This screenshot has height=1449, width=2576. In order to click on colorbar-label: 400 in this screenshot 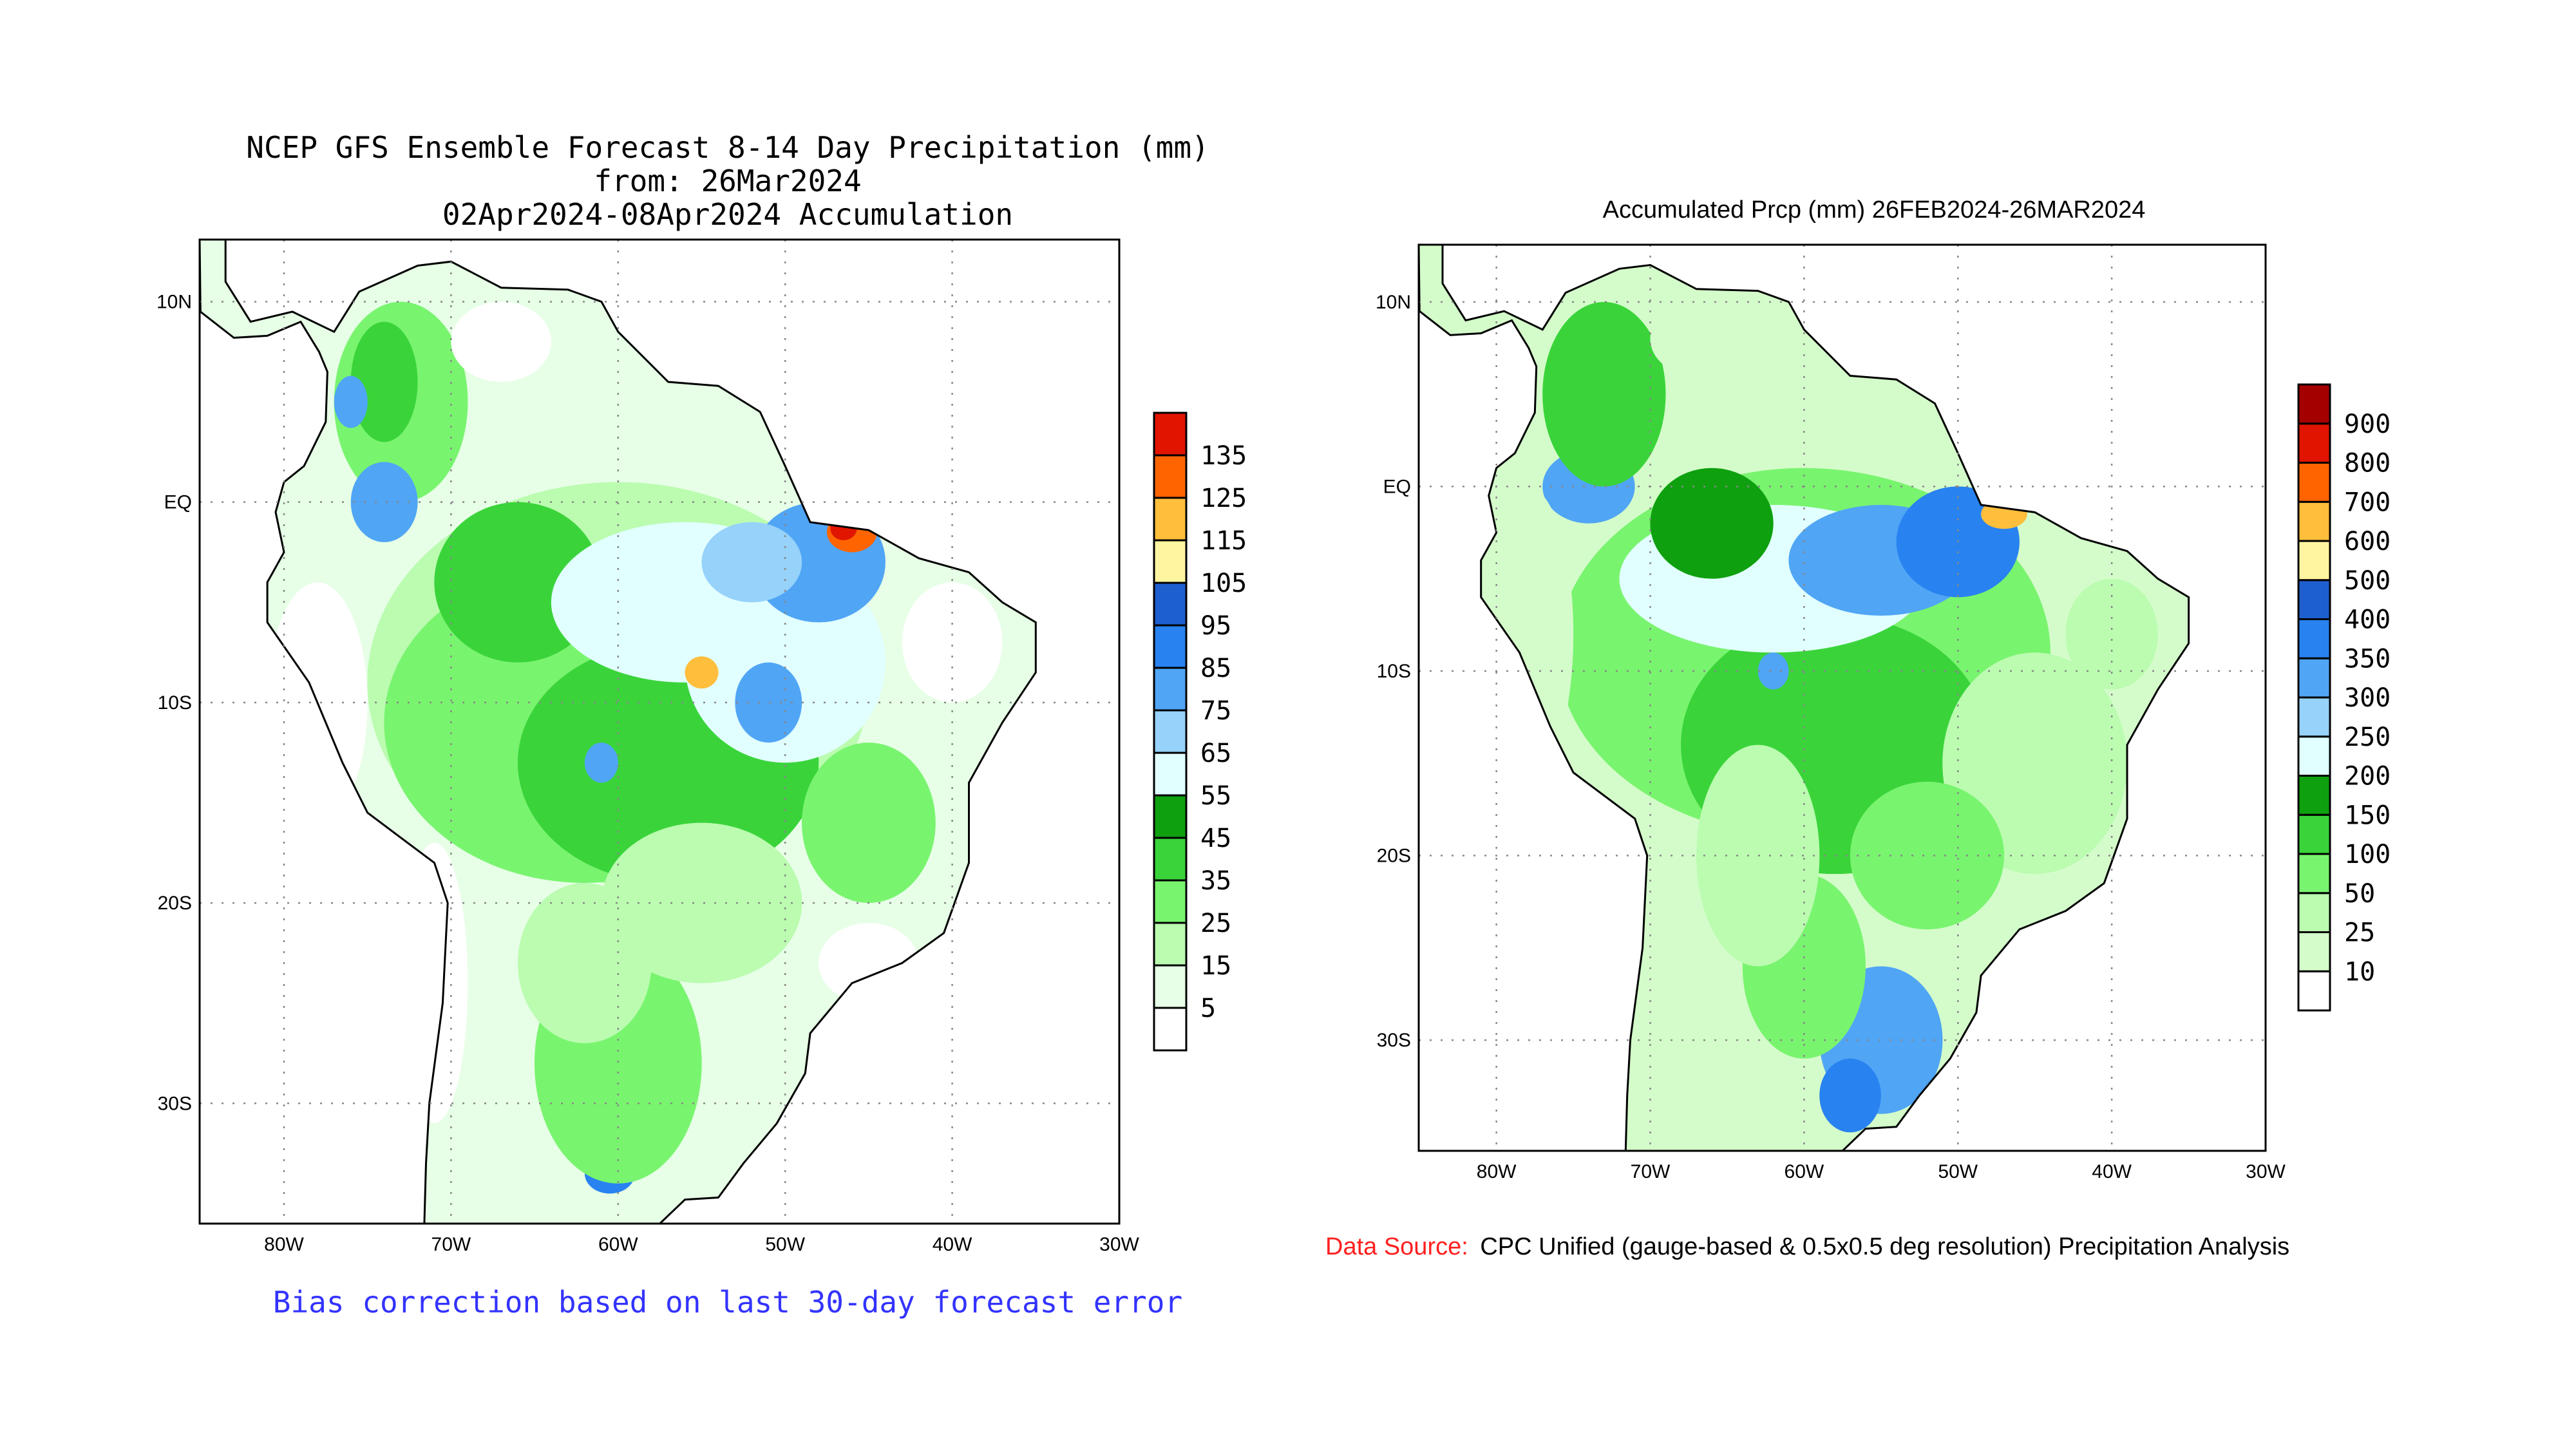, I will do `click(2367, 620)`.